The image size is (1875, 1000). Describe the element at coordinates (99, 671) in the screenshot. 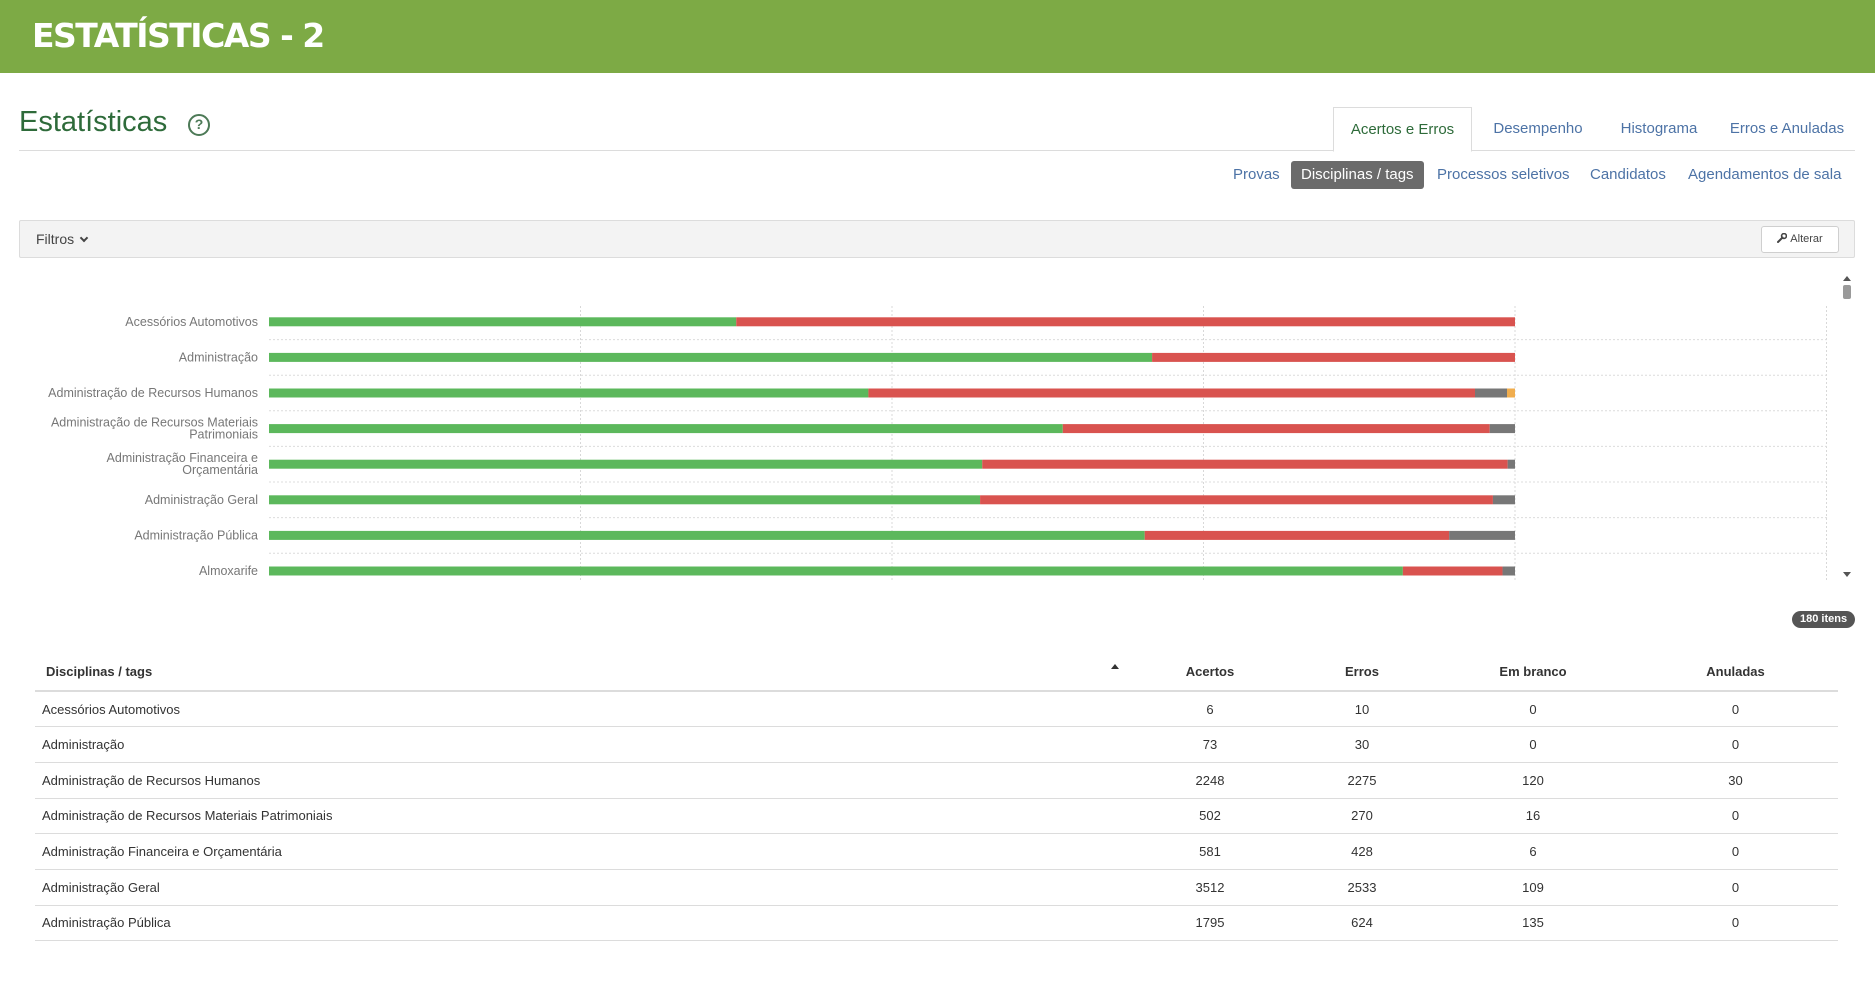

I see `column-header-label: Disciplinas / tags` at that location.